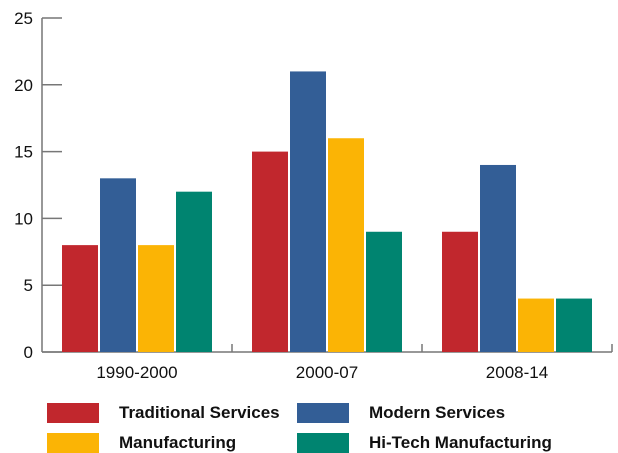  What do you see at coordinates (23, 152) in the screenshot?
I see `y-tick-label: 15` at bounding box center [23, 152].